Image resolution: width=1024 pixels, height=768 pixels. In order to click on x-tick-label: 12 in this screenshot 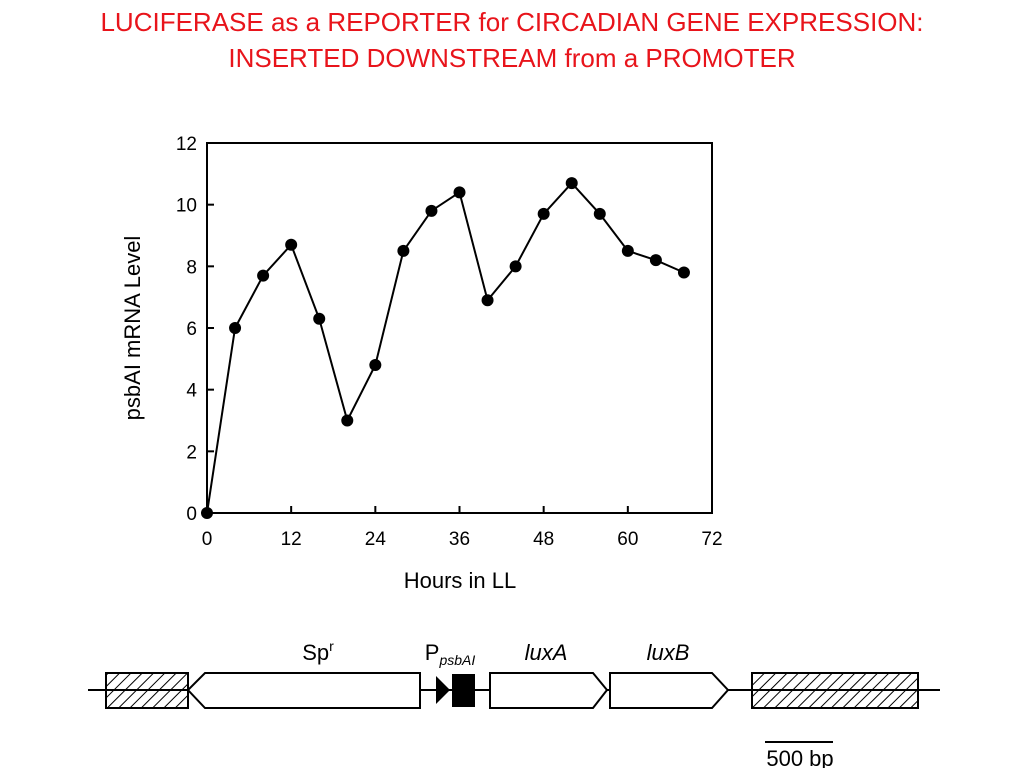, I will do `click(291, 539)`.